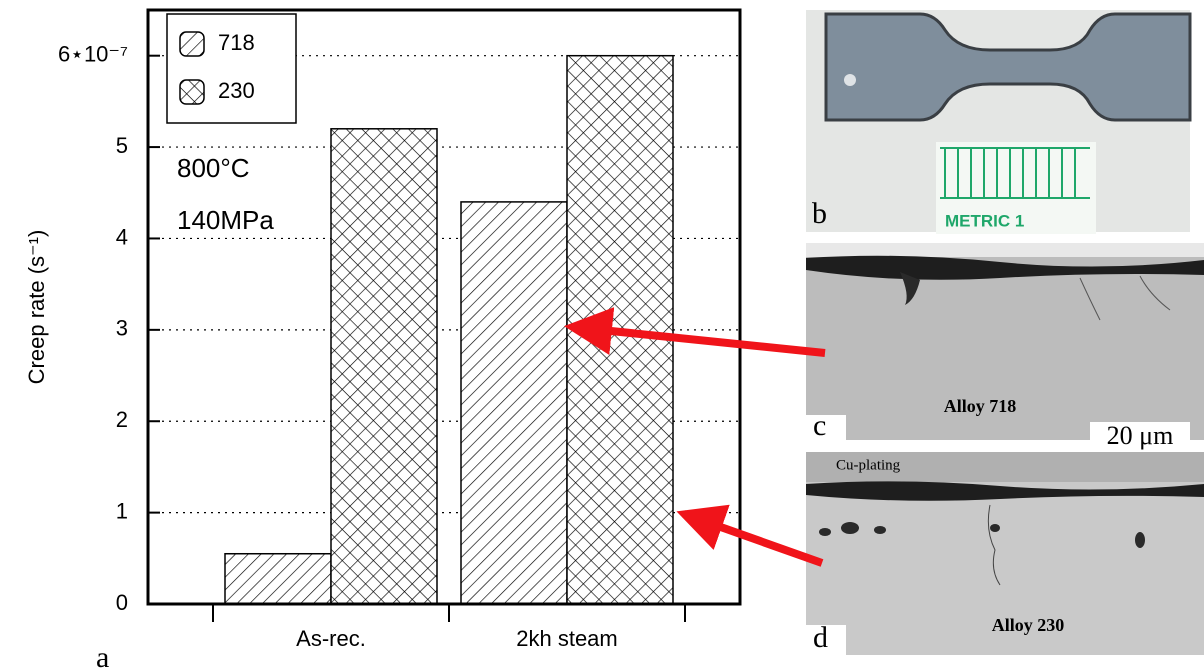 Image resolution: width=1204 pixels, height=670 pixels. I want to click on annotation: 140MPa, so click(225, 220).